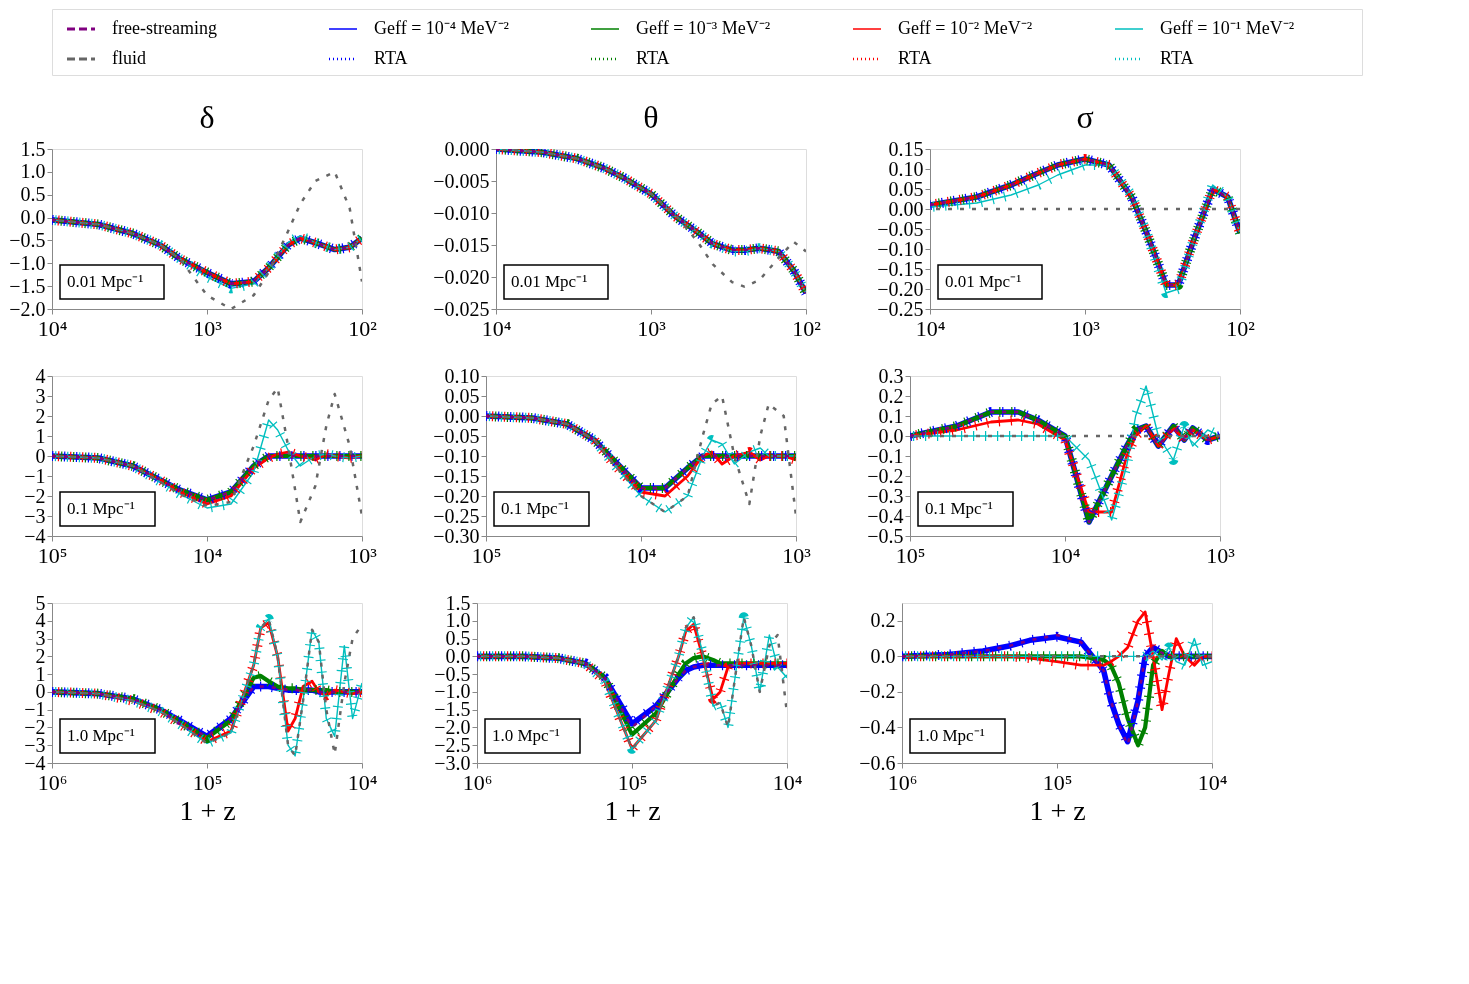 The height and width of the screenshot is (984, 1469). Describe the element at coordinates (461, 244) in the screenshot. I see `y-tick-label: −0.015` at that location.